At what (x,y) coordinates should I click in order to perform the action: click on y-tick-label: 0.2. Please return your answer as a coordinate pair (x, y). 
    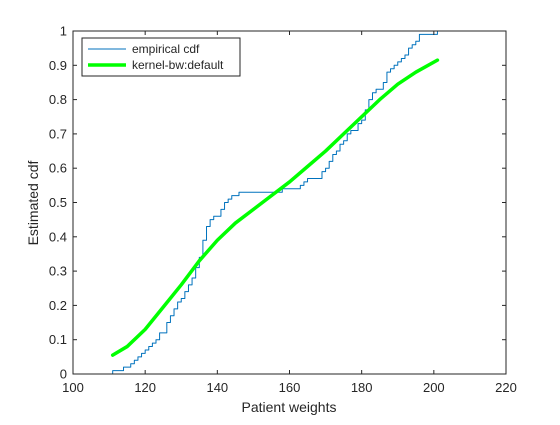
    Looking at the image, I should click on (58, 305).